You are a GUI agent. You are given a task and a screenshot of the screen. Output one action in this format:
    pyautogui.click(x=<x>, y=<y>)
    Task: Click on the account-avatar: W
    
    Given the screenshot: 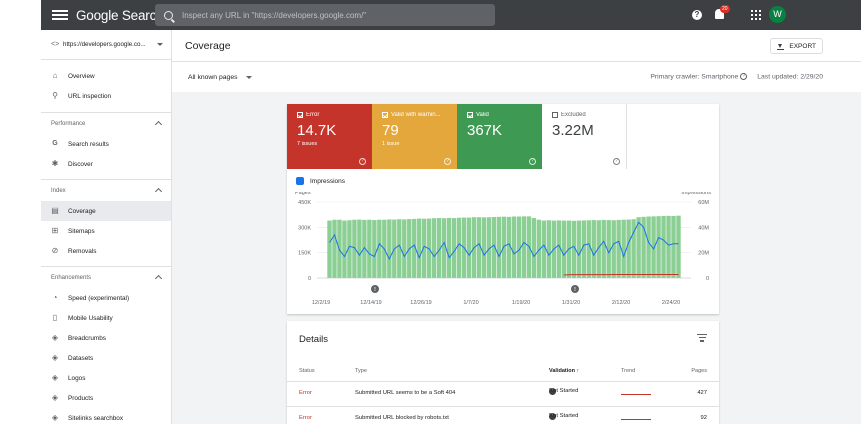 What is the action you would take?
    pyautogui.click(x=777, y=14)
    